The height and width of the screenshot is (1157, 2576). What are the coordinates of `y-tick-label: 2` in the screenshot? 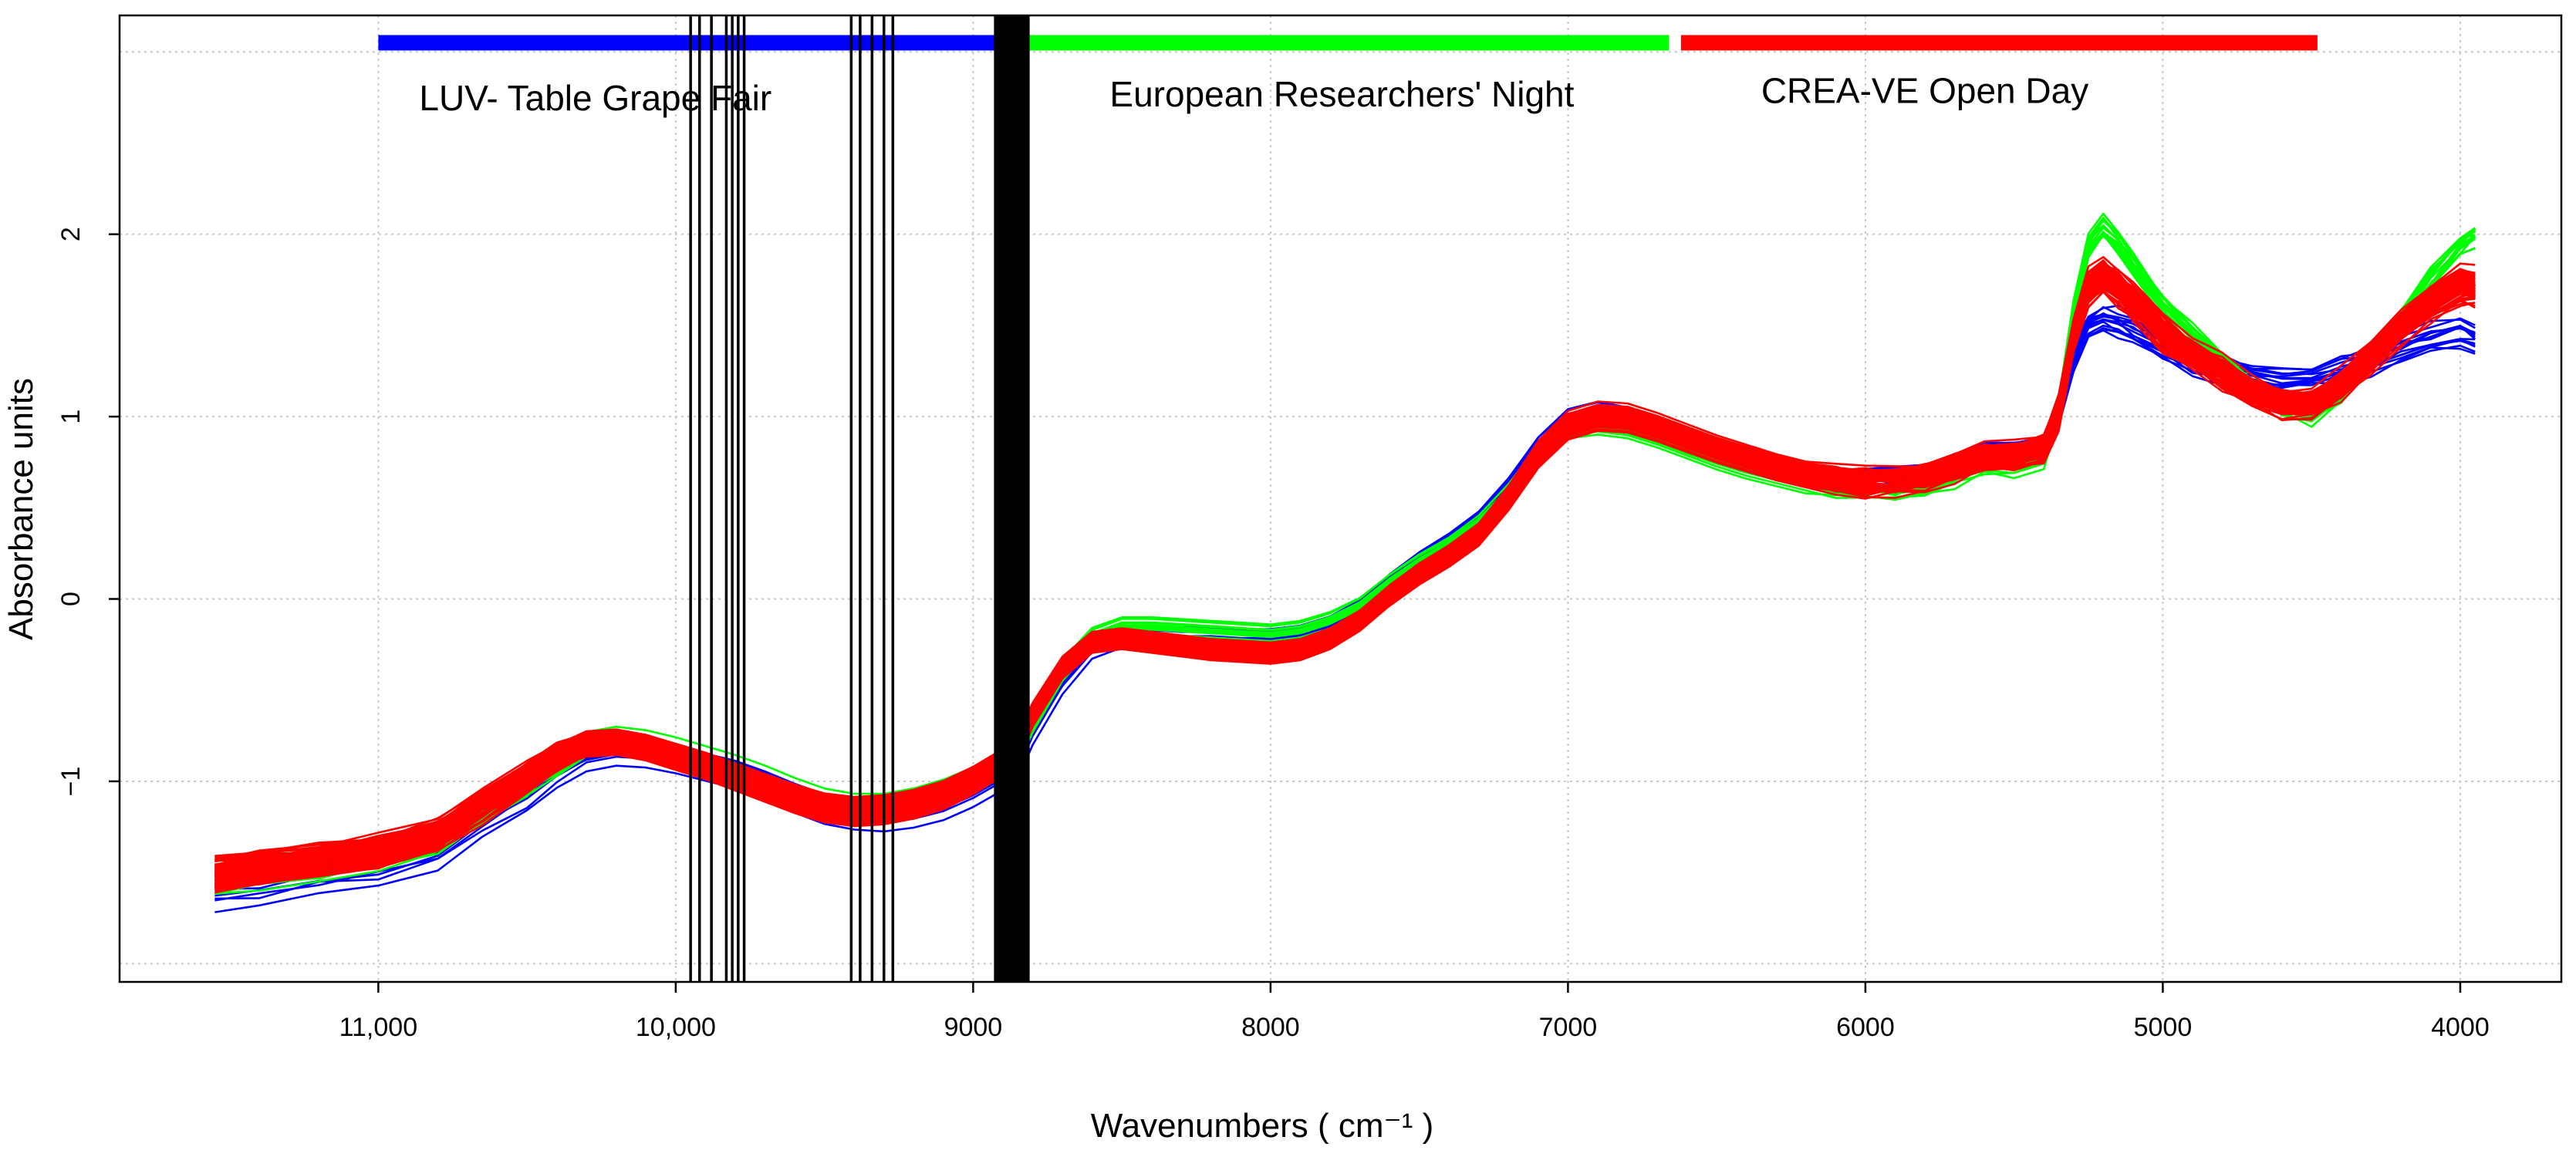 It's located at (71, 234).